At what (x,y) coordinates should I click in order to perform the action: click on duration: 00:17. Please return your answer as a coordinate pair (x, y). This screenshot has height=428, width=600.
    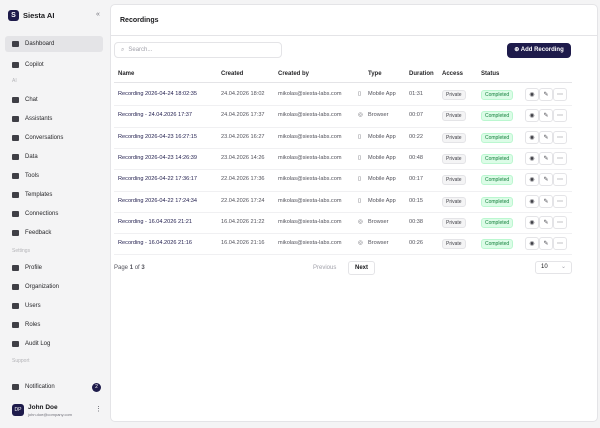
    Looking at the image, I should click on (416, 179).